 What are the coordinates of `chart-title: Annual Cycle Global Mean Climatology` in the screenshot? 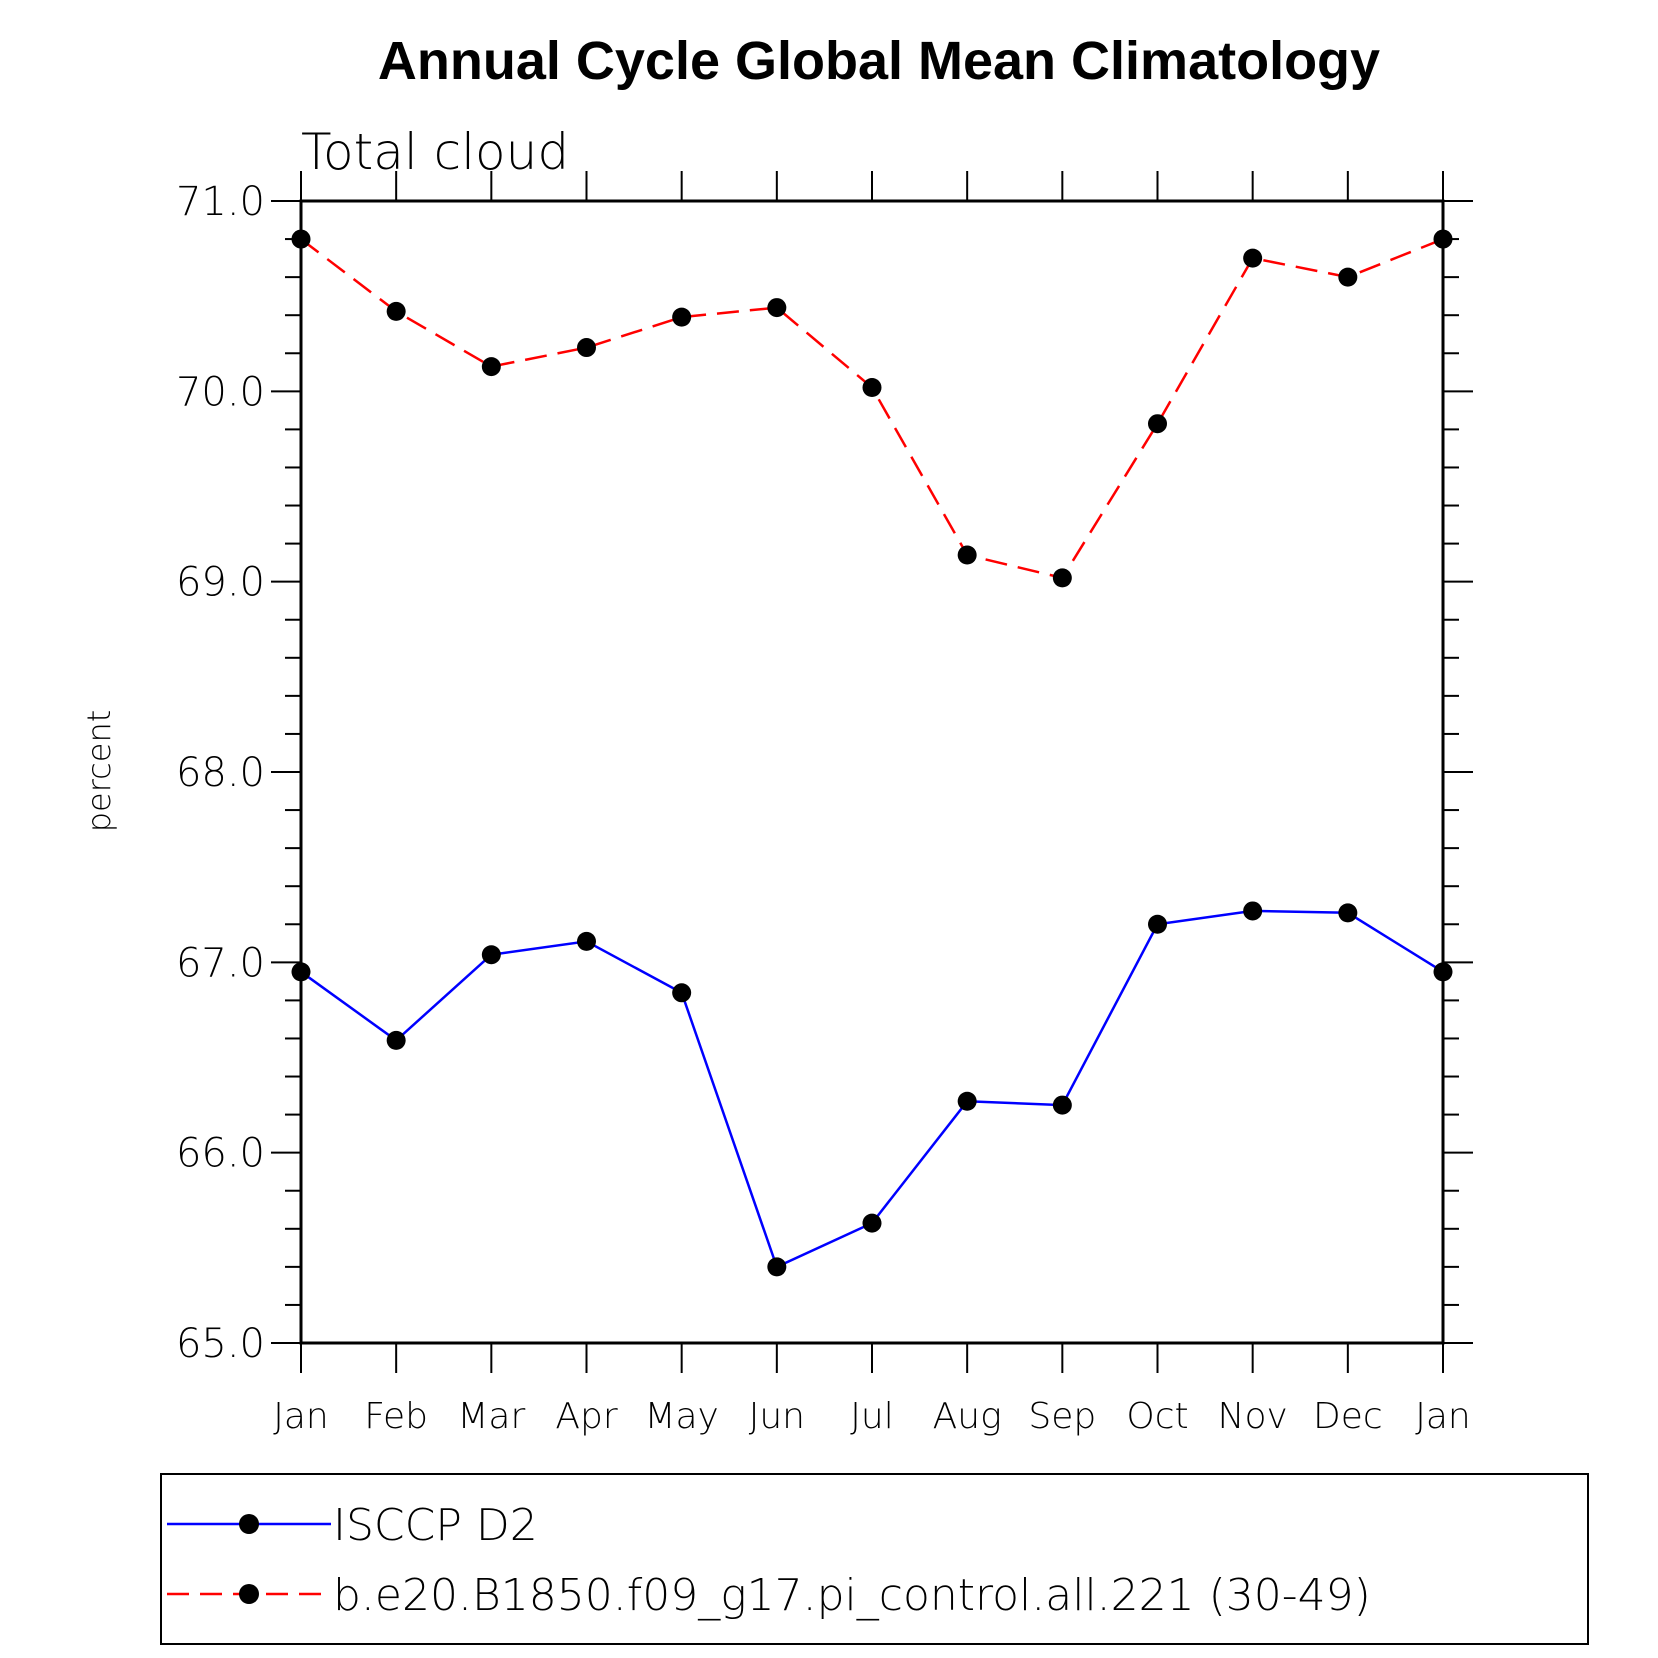 It's located at (879, 61).